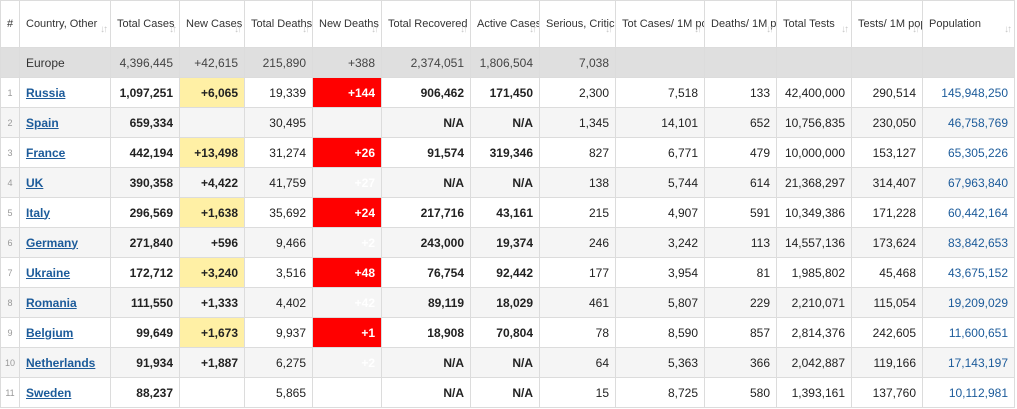 This screenshot has height=409, width=1017. I want to click on country-cell: Ukraine, so click(65, 272).